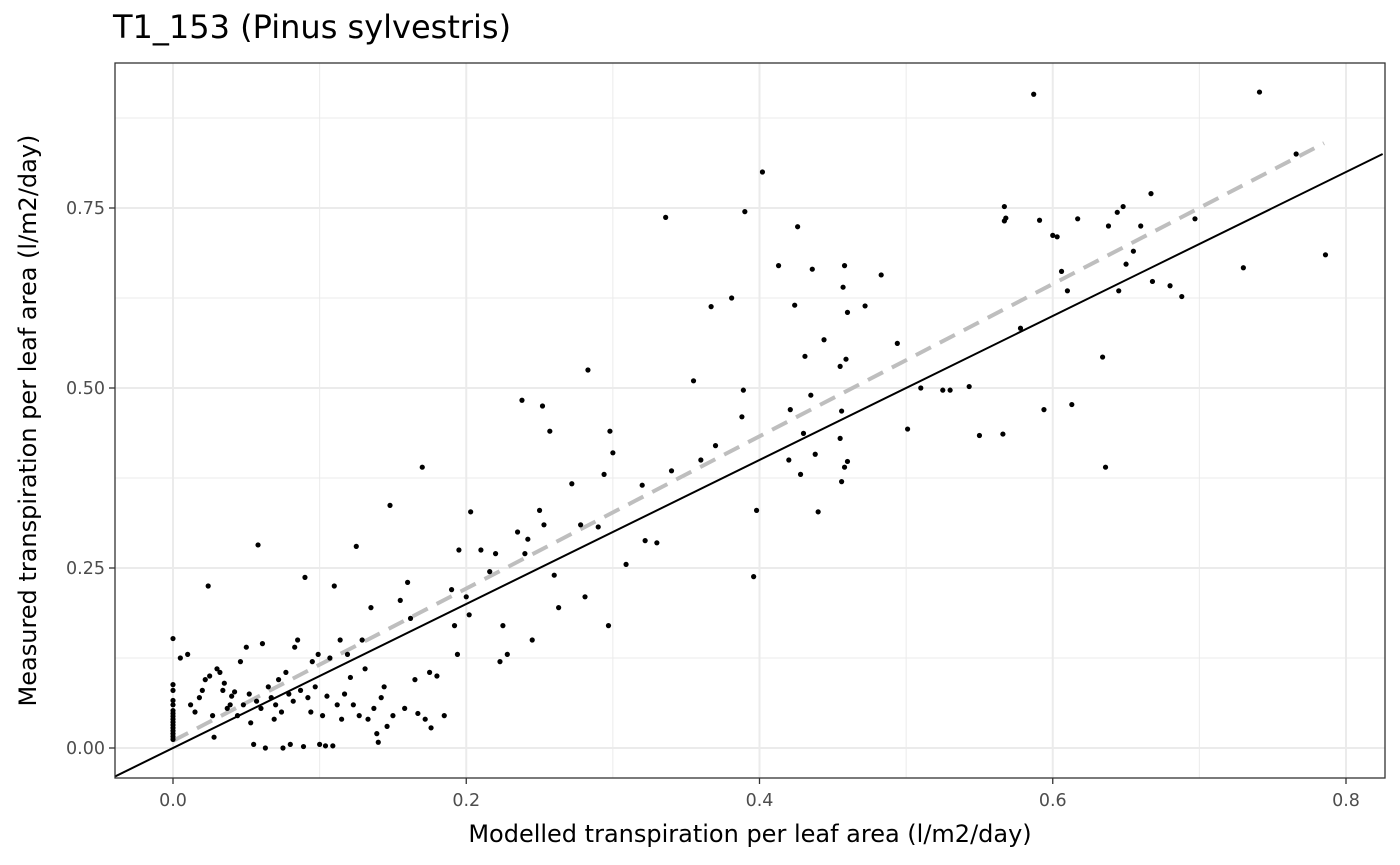 Image resolution: width=1400 pixels, height=865 pixels. Describe the element at coordinates (85, 569) in the screenshot. I see `y-tick-label: 0.25` at that location.